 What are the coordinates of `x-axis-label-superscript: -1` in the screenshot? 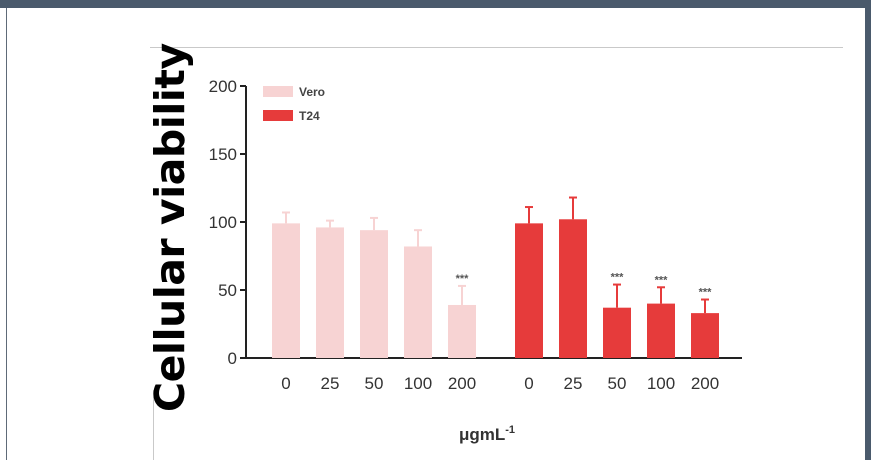 It's located at (510, 430).